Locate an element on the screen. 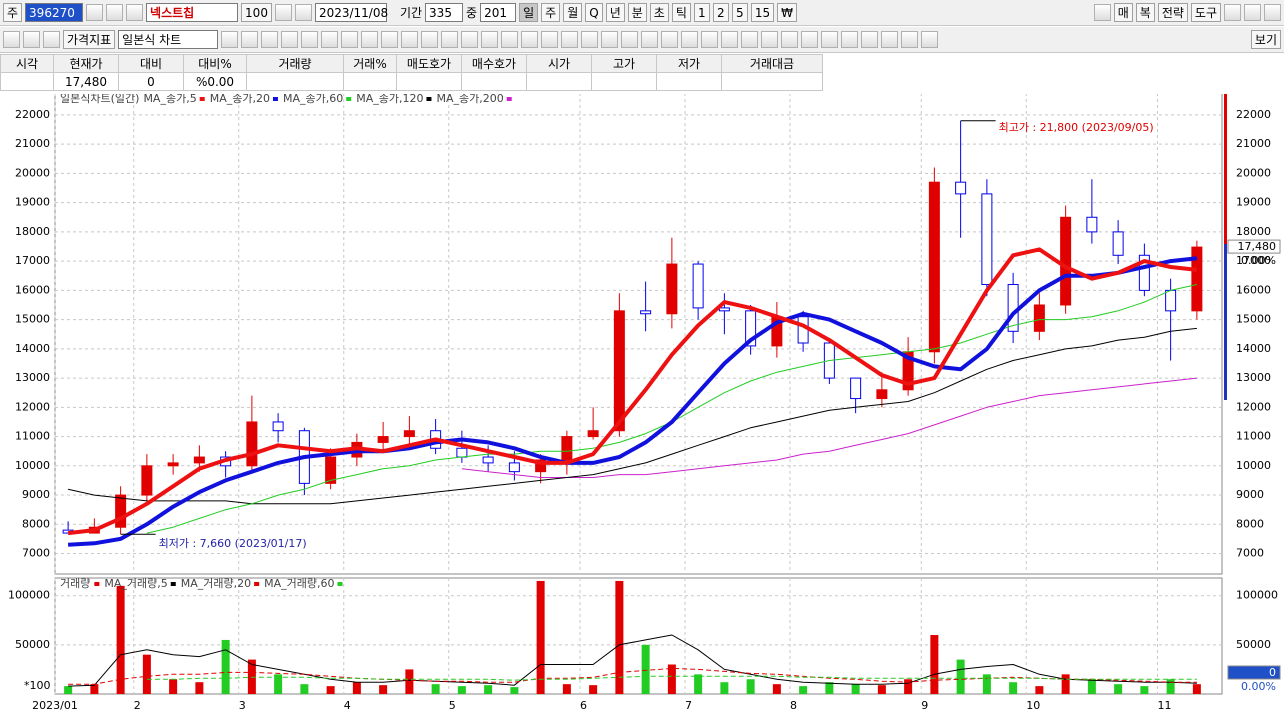 The width and height of the screenshot is (1284, 712). period-input: 335 is located at coordinates (444, 12).